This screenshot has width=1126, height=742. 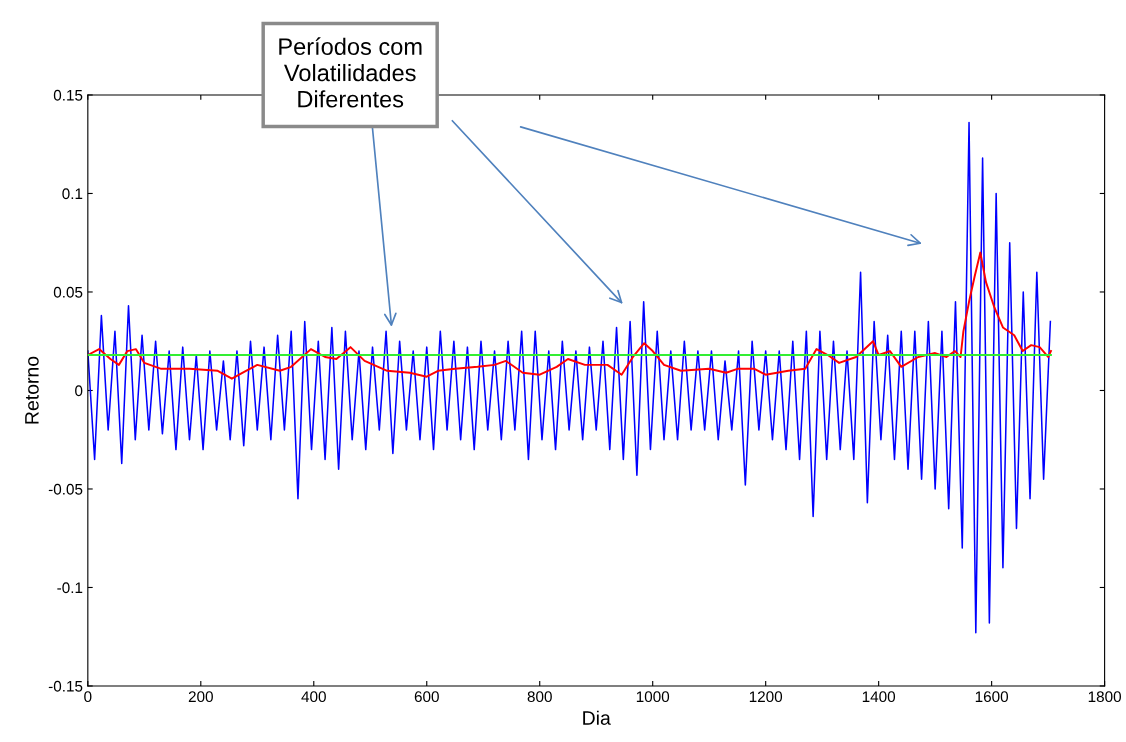 I want to click on y-tick-label: -0.15, so click(x=65, y=686).